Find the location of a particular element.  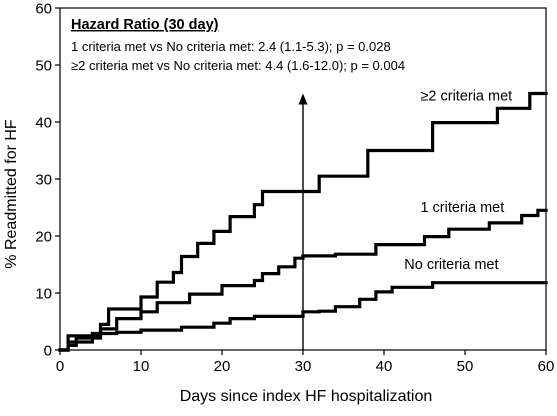

x-tick-label: 30 is located at coordinates (303, 366).